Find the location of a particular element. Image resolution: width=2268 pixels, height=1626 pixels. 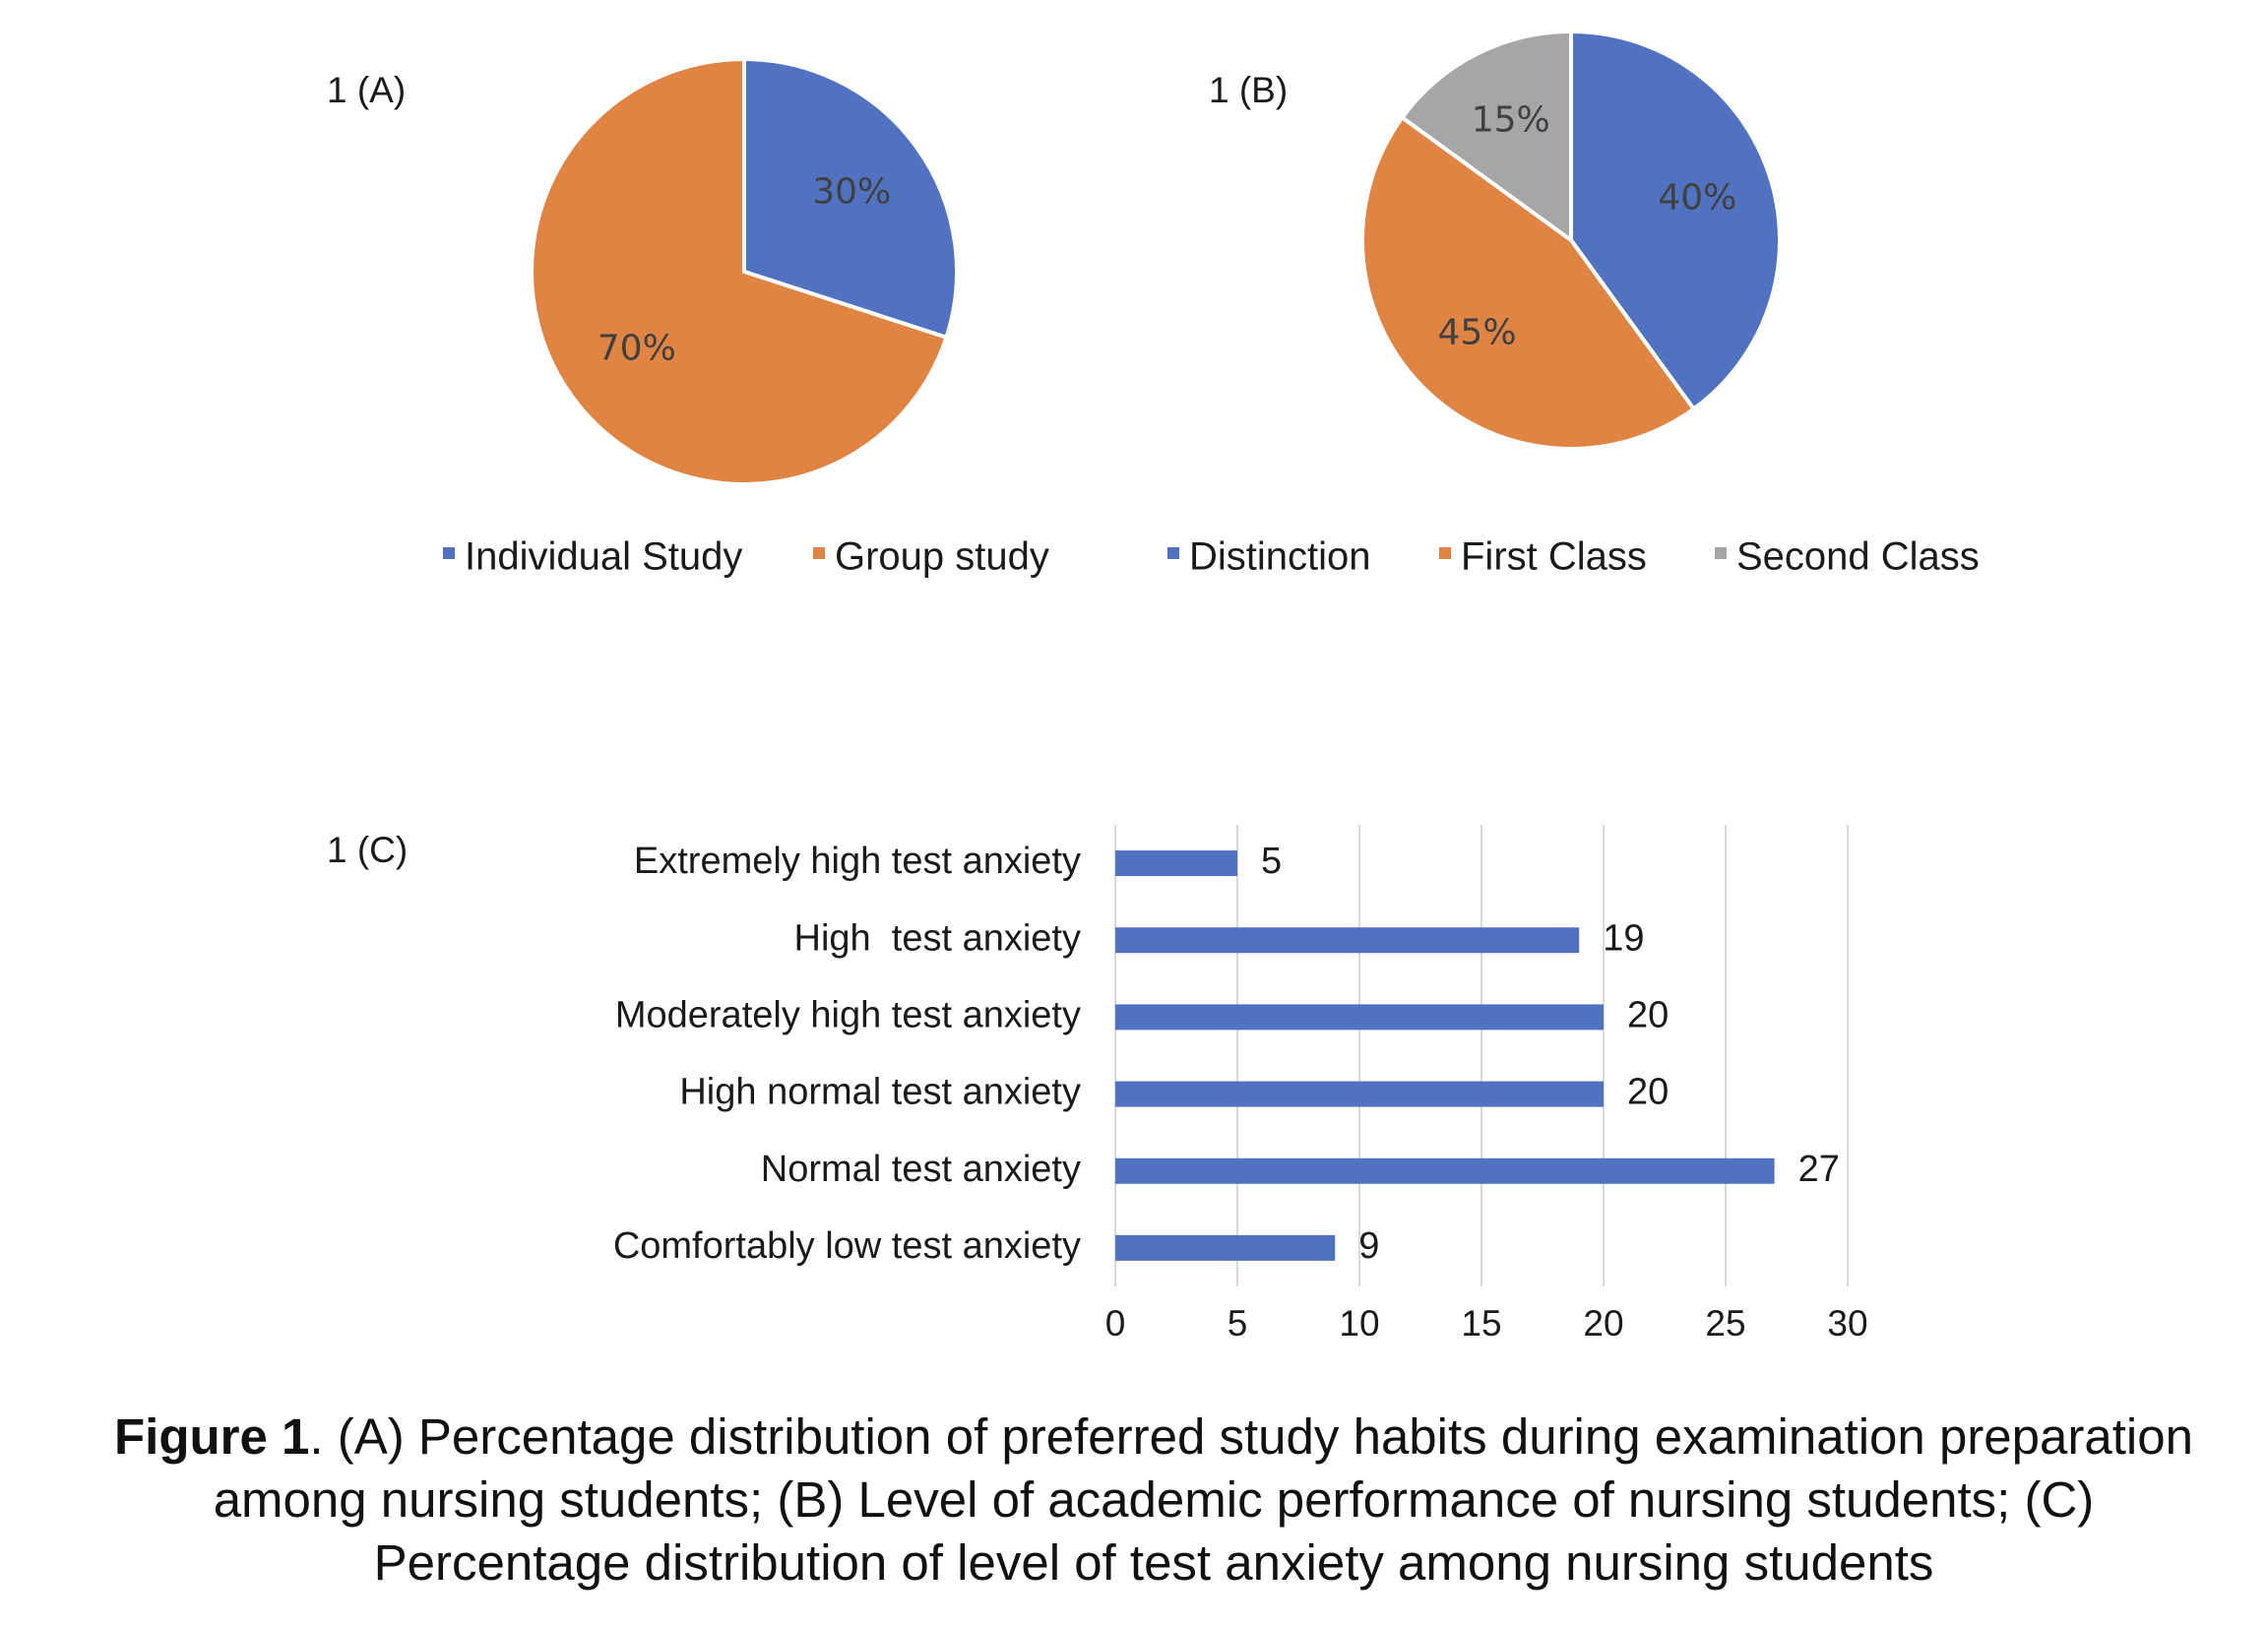

category-label-normal-test-anxiety: Normal test anxiety is located at coordinates (921, 1169).